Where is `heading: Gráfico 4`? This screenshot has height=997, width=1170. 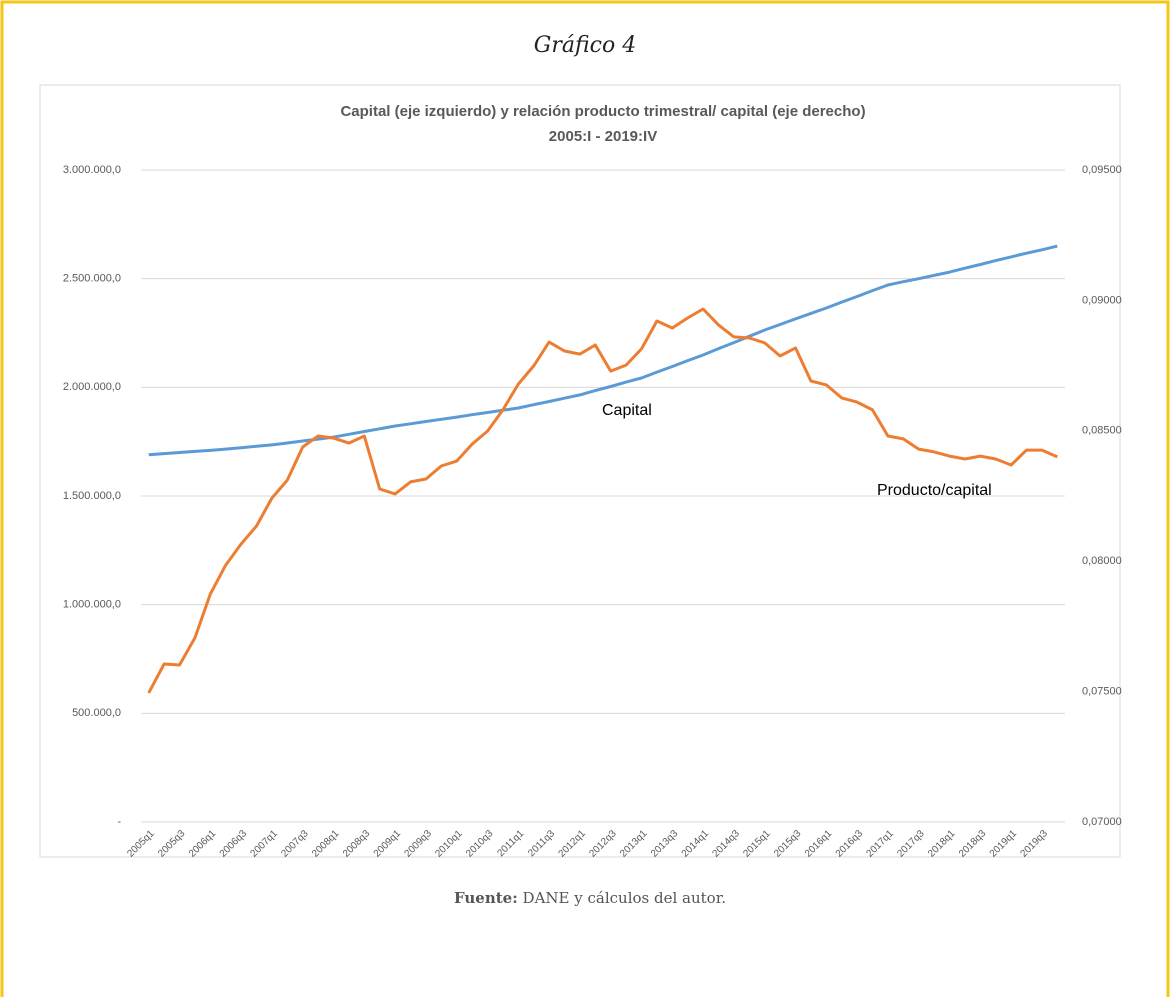 heading: Gráfico 4 is located at coordinates (585, 45).